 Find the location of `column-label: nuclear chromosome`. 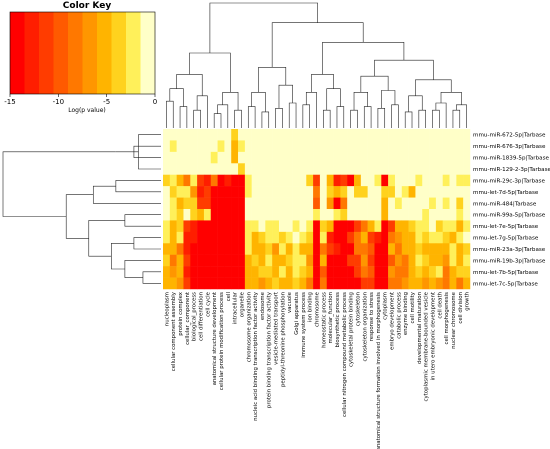

column-label: nuclear chromosome is located at coordinates (454, 320).